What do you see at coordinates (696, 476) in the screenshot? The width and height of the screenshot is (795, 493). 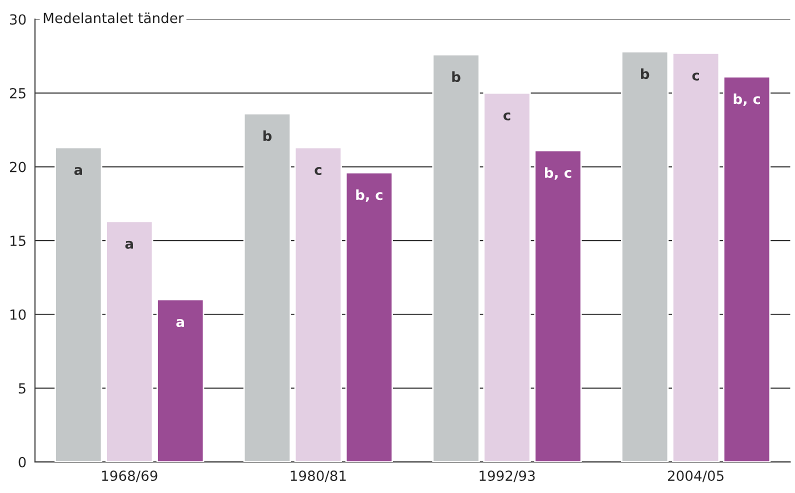 I see `x-tick-label: 2004/05` at bounding box center [696, 476].